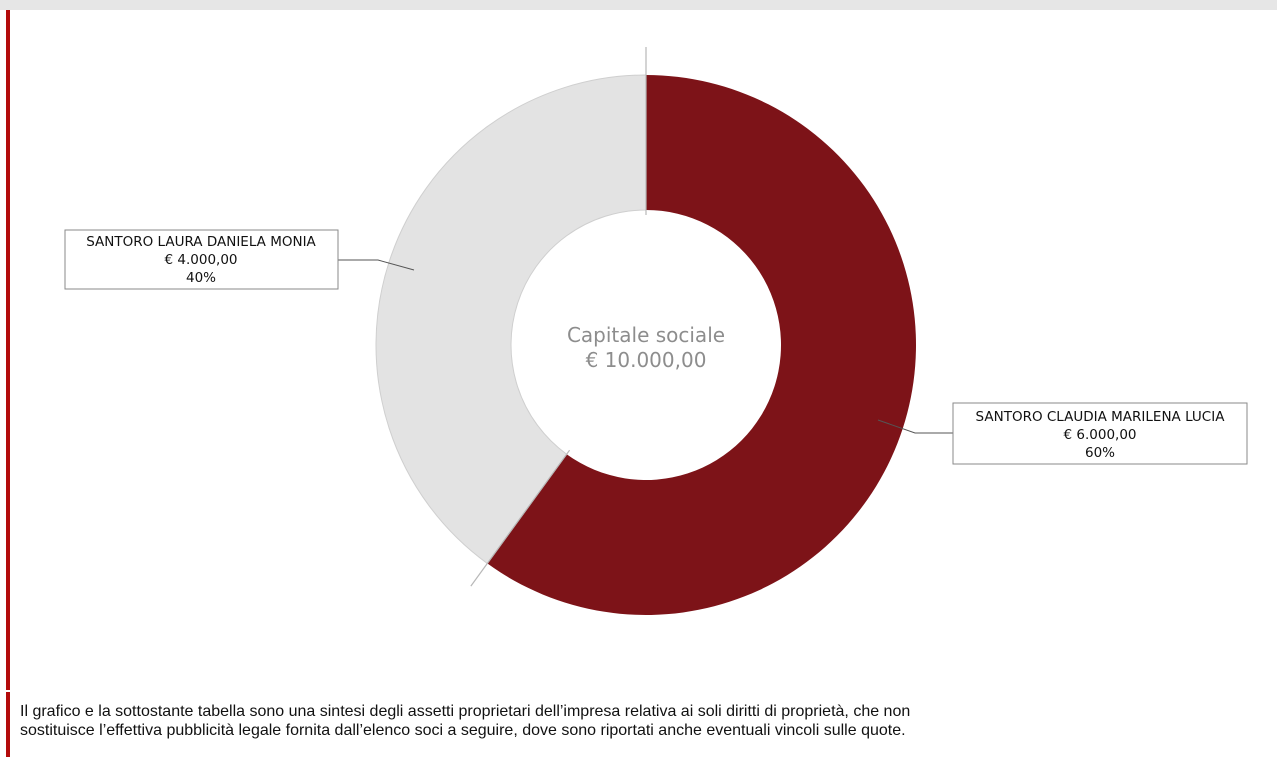 The height and width of the screenshot is (757, 1277). I want to click on leader-line-left, so click(376, 265).